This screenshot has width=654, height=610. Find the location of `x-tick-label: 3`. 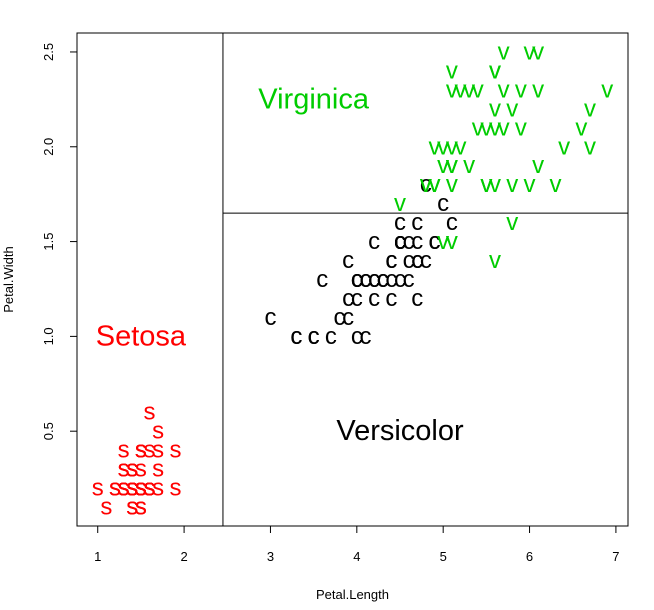

x-tick-label: 3 is located at coordinates (270, 556).